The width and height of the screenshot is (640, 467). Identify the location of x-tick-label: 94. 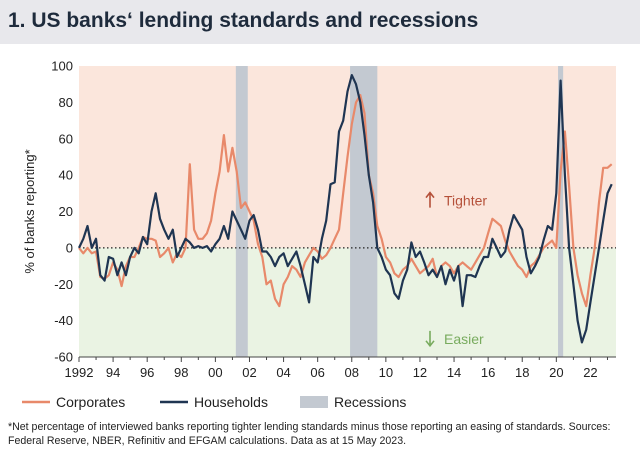
(113, 372).